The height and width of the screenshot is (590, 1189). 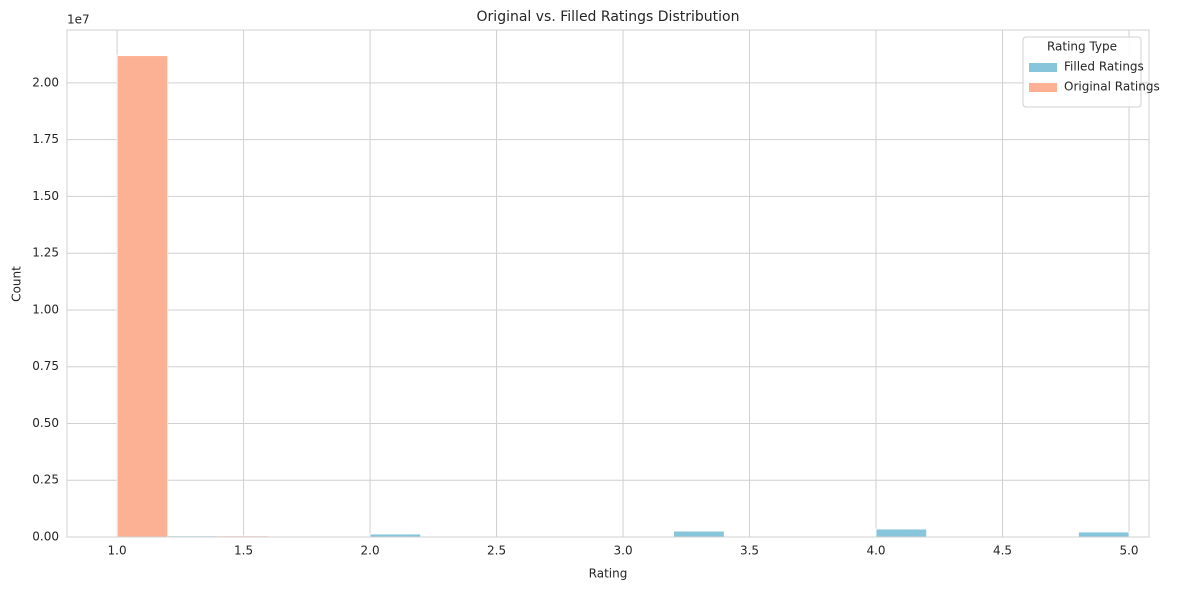 What do you see at coordinates (45, 537) in the screenshot?
I see `y-tick-label: 0.00` at bounding box center [45, 537].